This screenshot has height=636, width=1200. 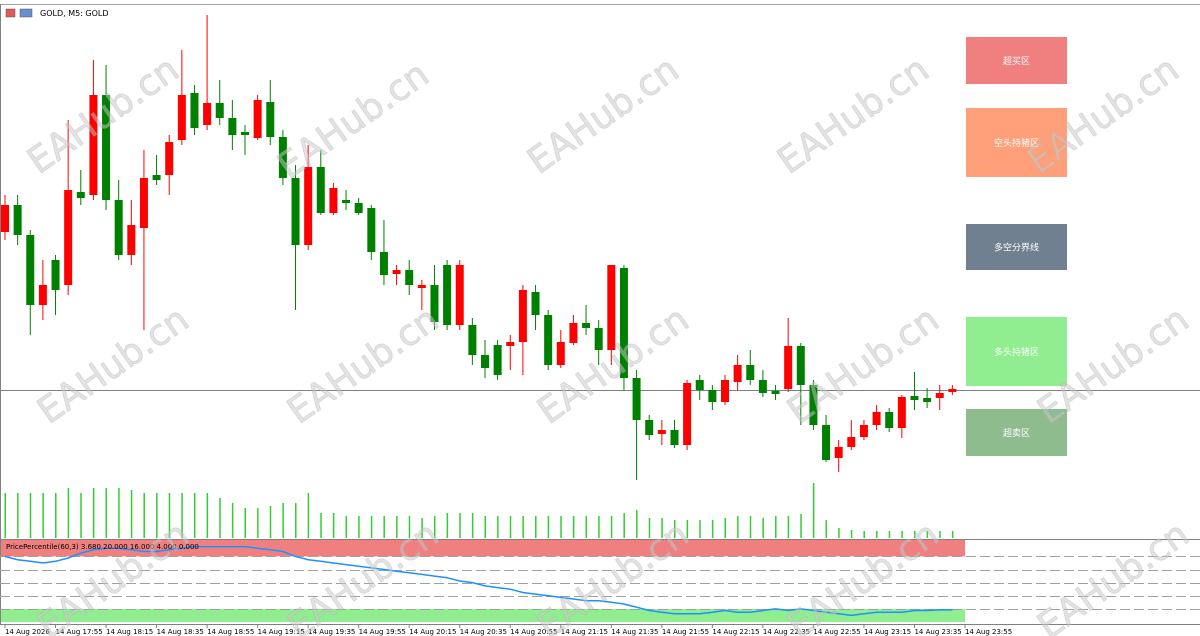 What do you see at coordinates (26, 13) in the screenshot?
I see `chart-icon` at bounding box center [26, 13].